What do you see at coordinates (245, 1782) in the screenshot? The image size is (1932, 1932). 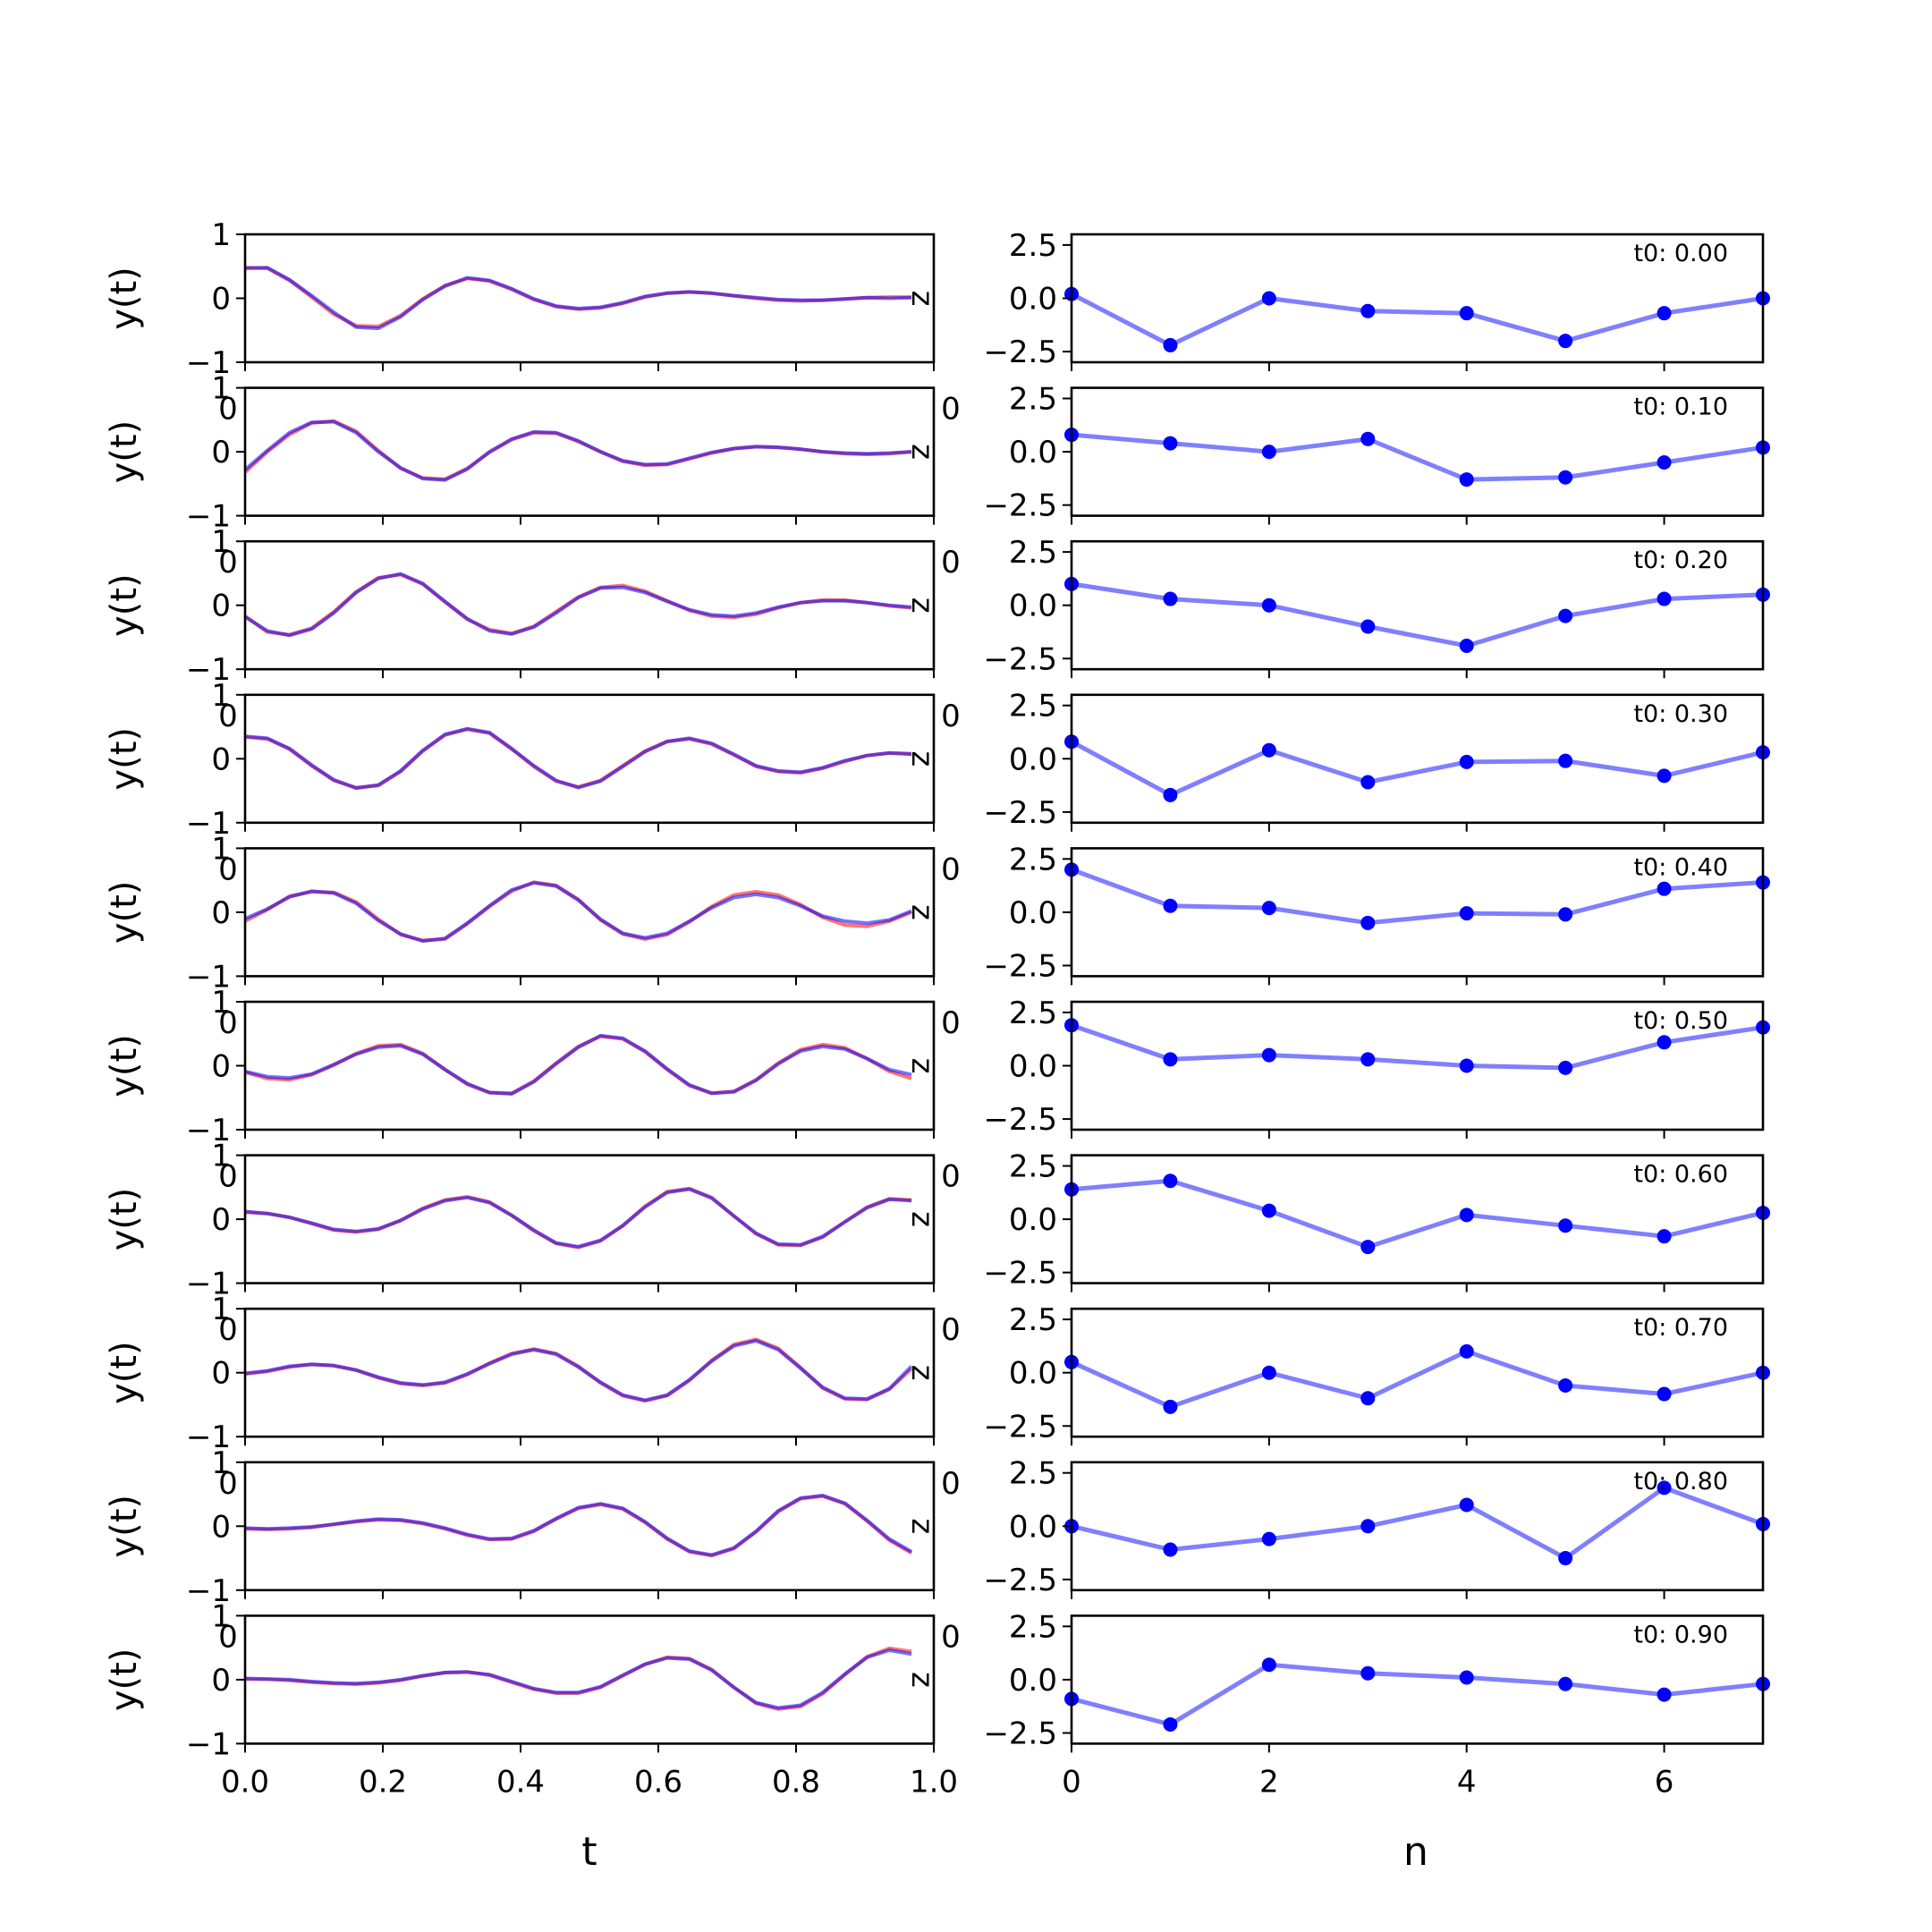 I see `x-tick-label-left: 0.0` at bounding box center [245, 1782].